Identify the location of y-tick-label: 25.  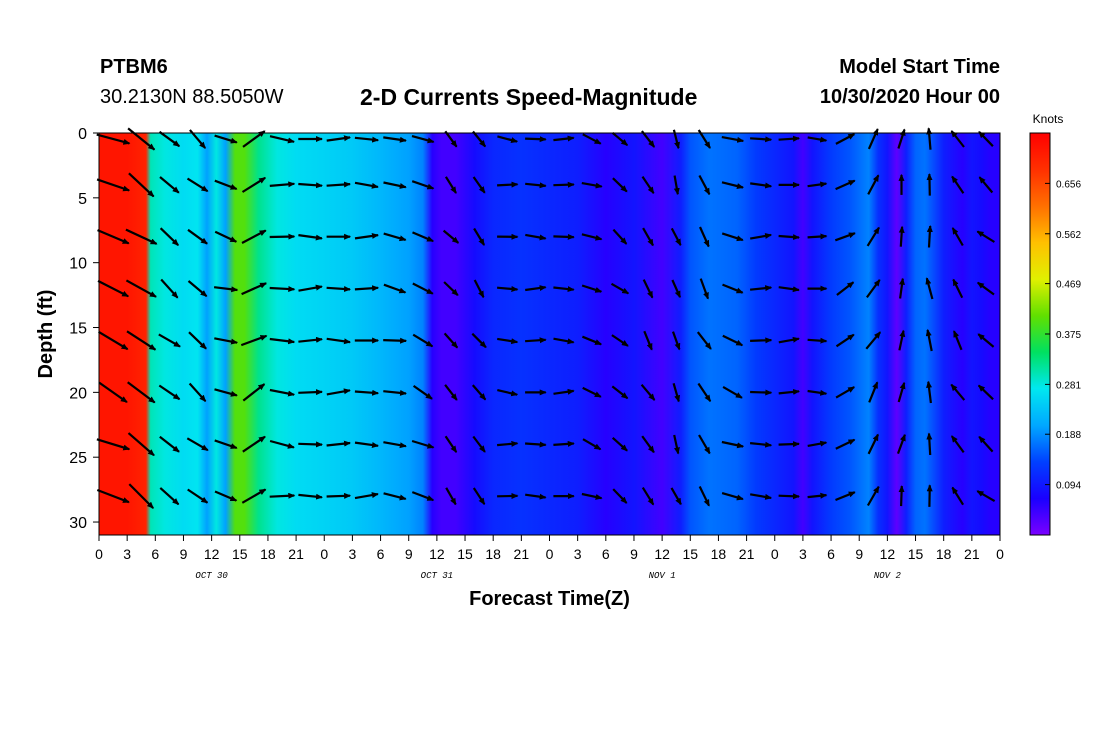
(78, 458).